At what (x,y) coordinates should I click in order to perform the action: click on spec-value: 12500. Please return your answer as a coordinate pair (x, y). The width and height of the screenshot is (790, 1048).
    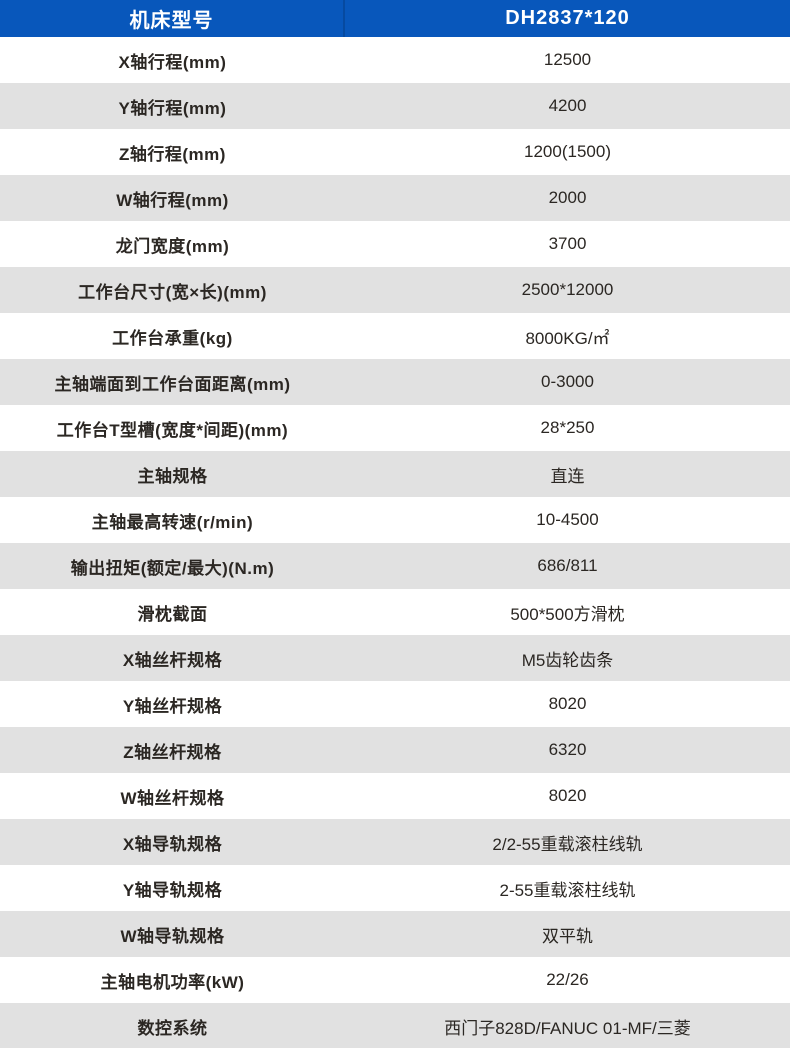
    Looking at the image, I should click on (567, 59).